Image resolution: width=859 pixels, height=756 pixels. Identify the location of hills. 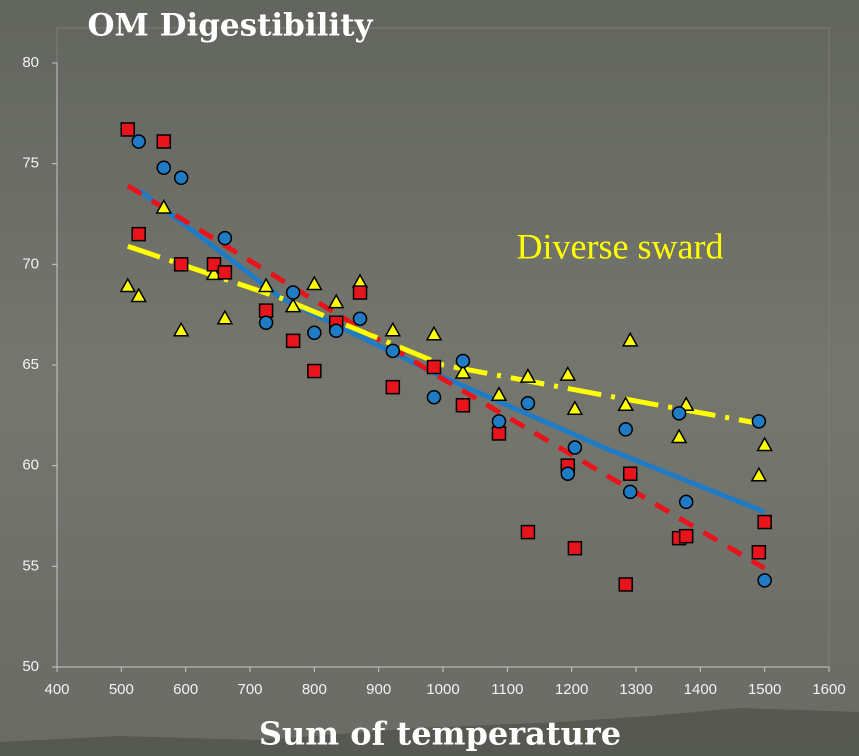
(429, 732).